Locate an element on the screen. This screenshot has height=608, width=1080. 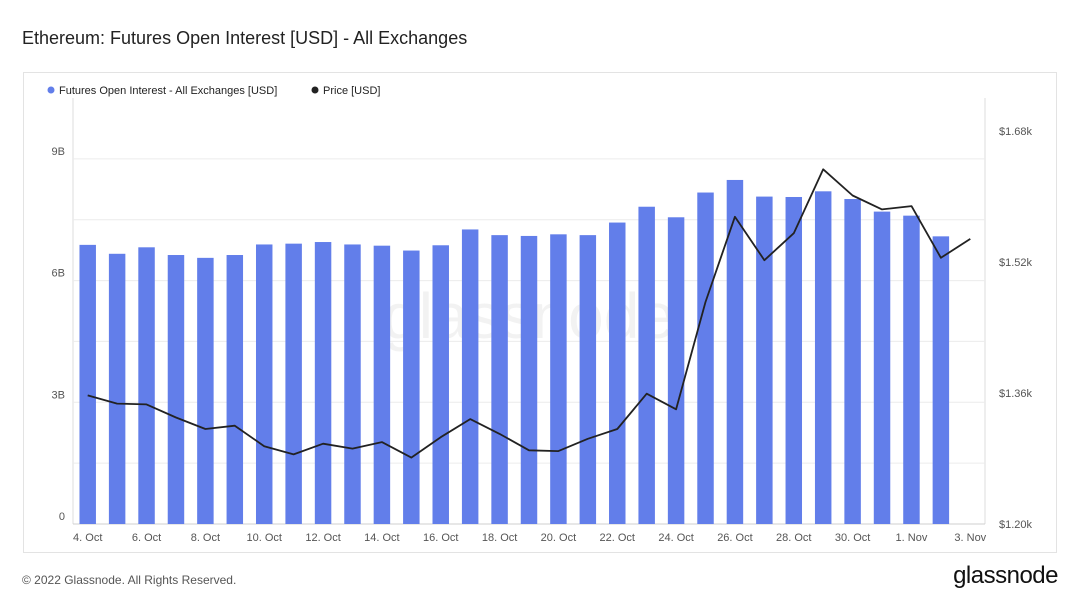
x-axis-tick-label: 24. Oct is located at coordinates (675, 538).